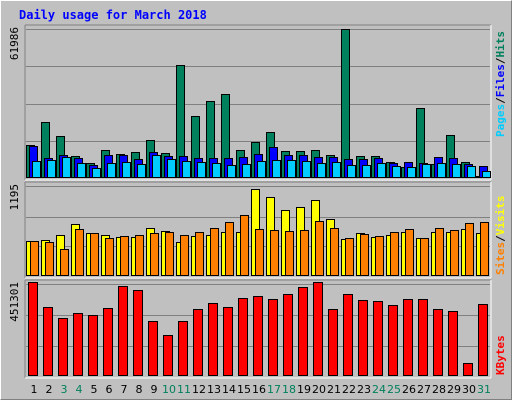 The height and width of the screenshot is (400, 512). What do you see at coordinates (274, 389) in the screenshot?
I see `x-tick-label-day-17: 17` at bounding box center [274, 389].